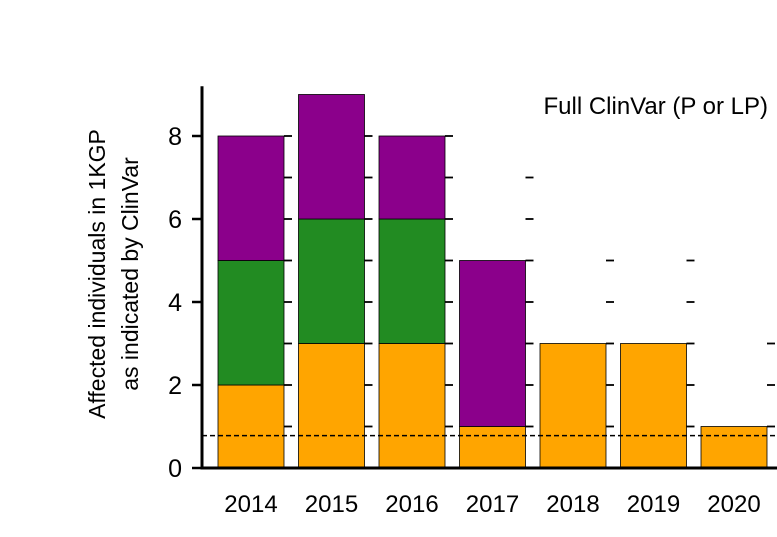 The height and width of the screenshot is (537, 777). What do you see at coordinates (572, 504) in the screenshot?
I see `x-tick-label-2018: 2018` at bounding box center [572, 504].